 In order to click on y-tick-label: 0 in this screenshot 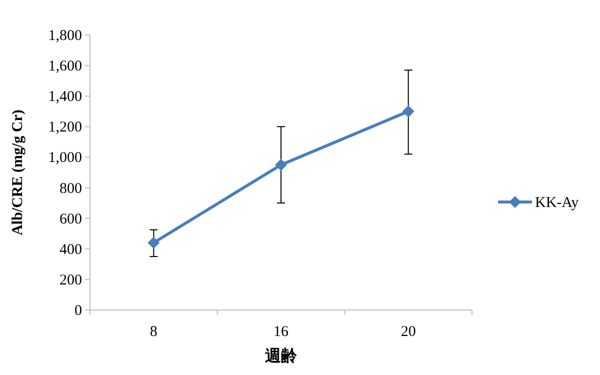, I will do `click(78, 311)`.